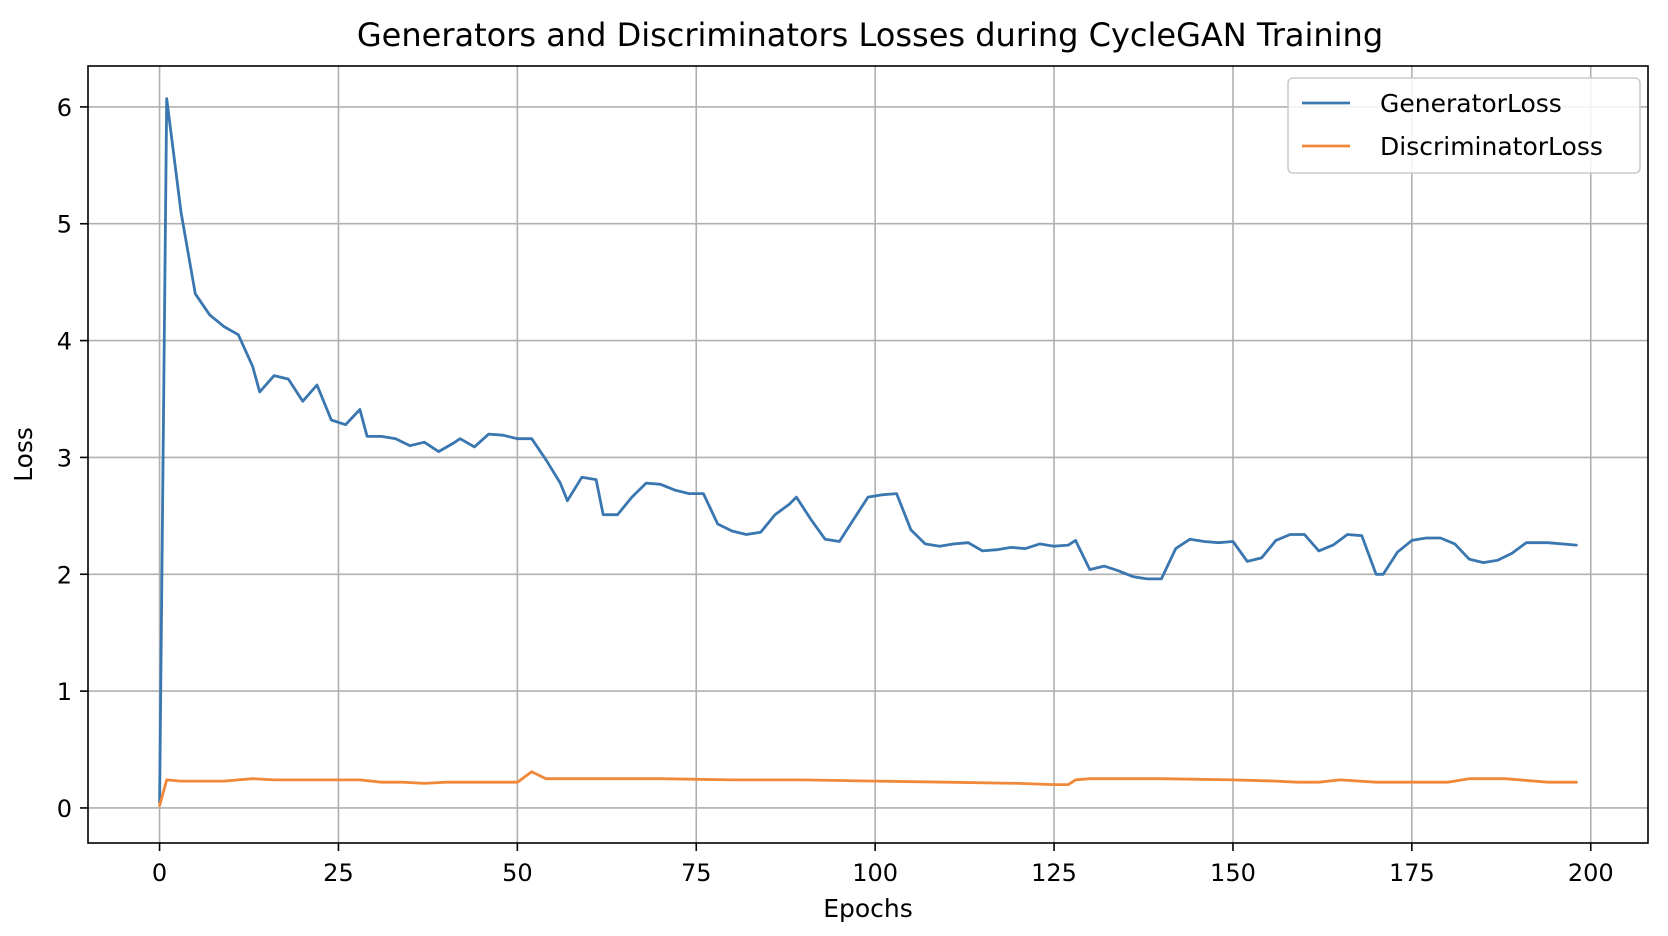 Image resolution: width=1668 pixels, height=936 pixels. What do you see at coordinates (1491, 146) in the screenshot?
I see `legend-label: DiscriminatorLoss` at bounding box center [1491, 146].